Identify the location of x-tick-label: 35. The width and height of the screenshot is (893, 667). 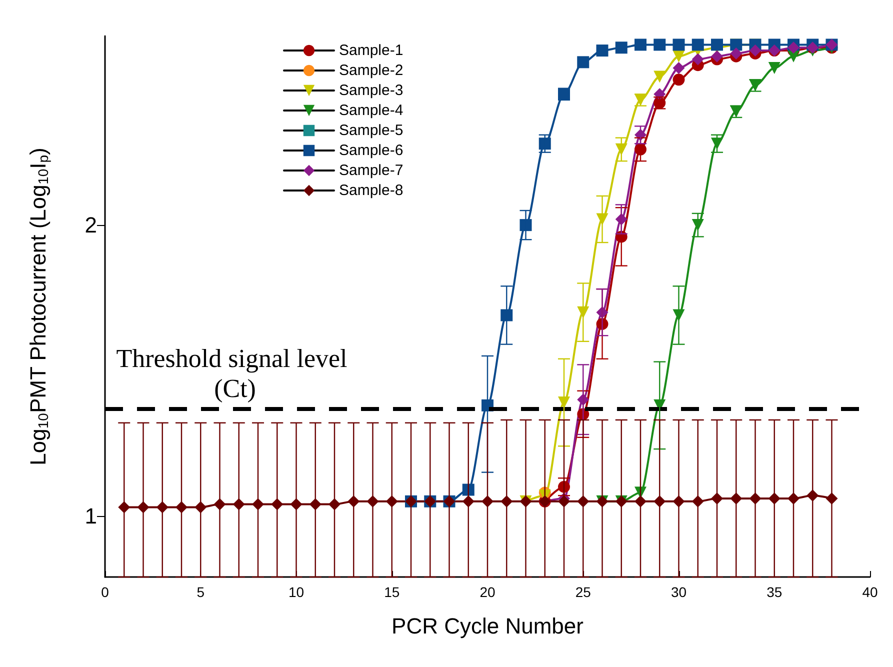
(774, 592).